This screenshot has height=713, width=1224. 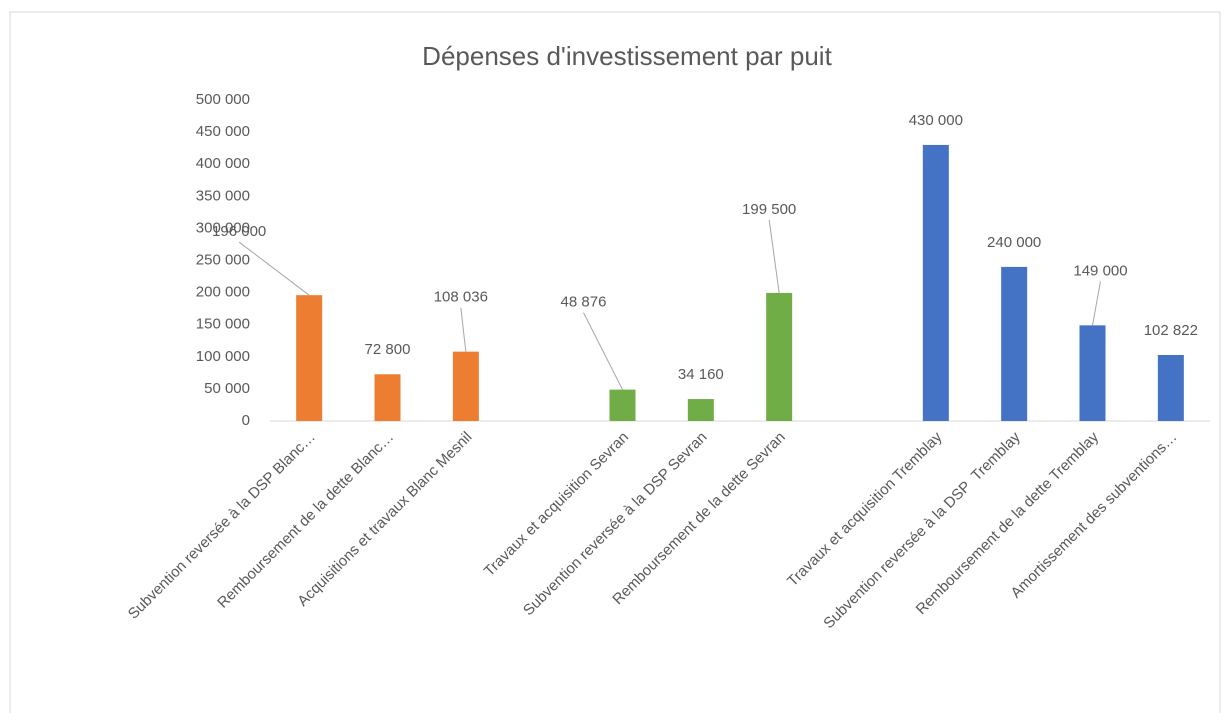 I want to click on data-label: 199 500, so click(x=769, y=209).